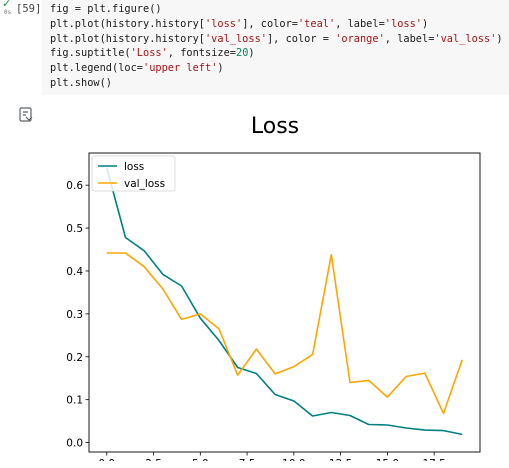 This screenshot has width=509, height=468. What do you see at coordinates (26, 115) in the screenshot?
I see `output-toggle-icon` at bounding box center [26, 115].